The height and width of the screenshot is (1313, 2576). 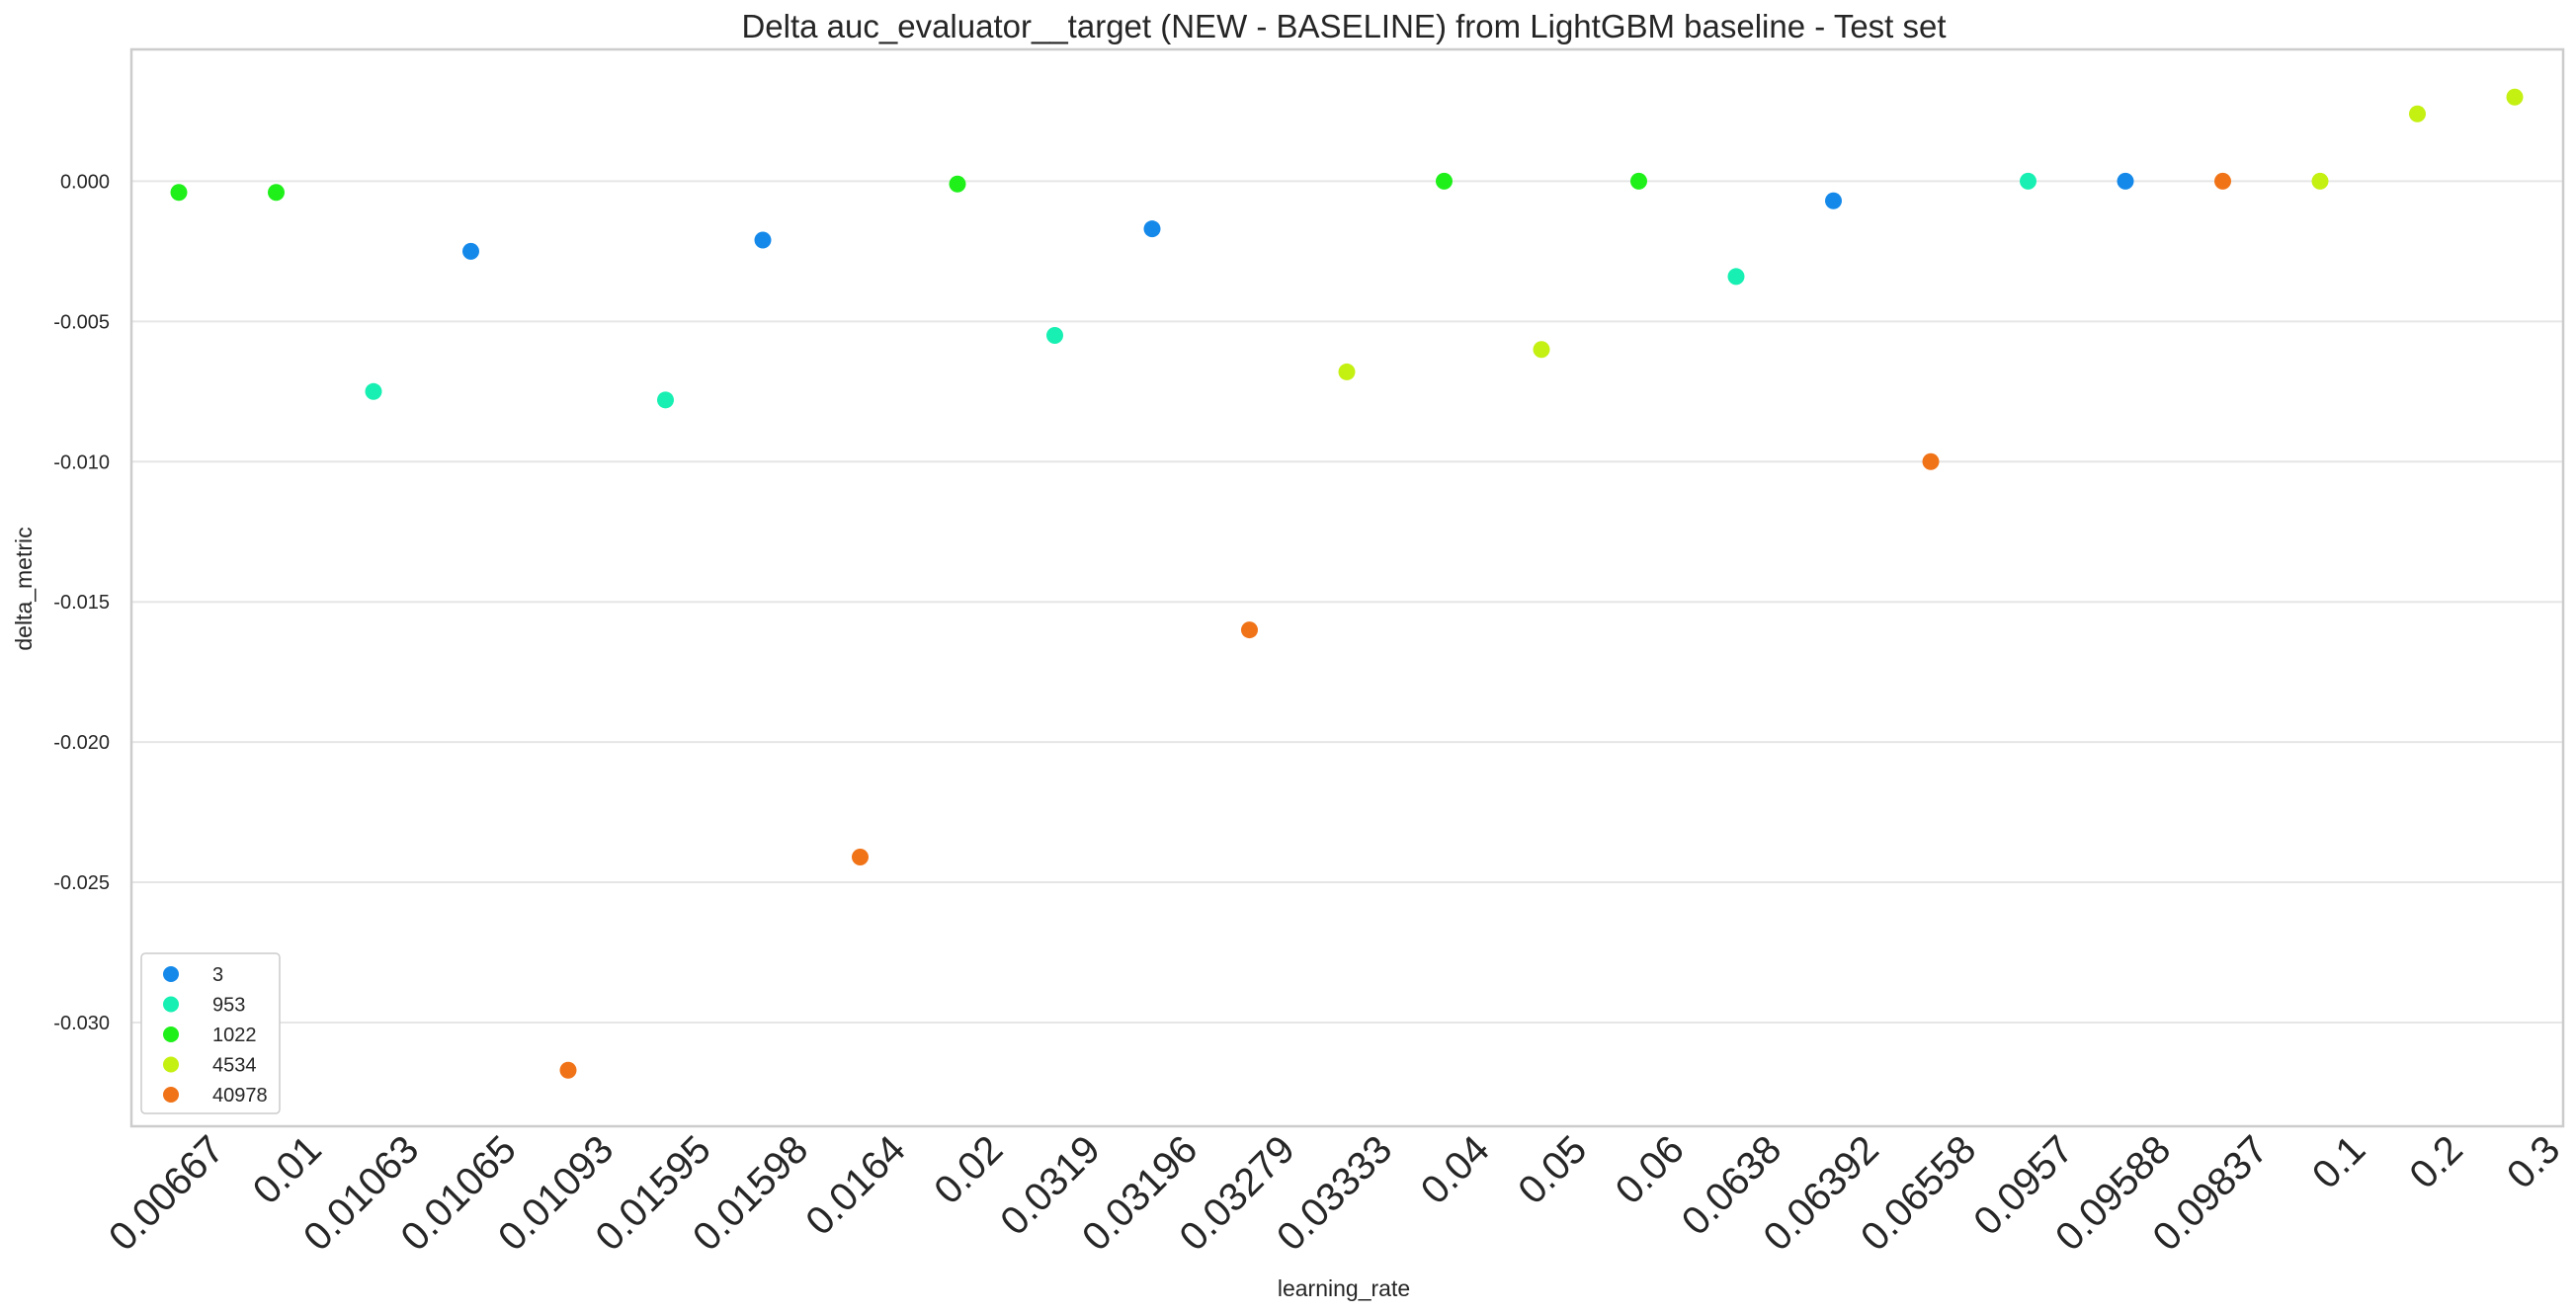 I want to click on legend-label: 953, so click(x=228, y=1006).